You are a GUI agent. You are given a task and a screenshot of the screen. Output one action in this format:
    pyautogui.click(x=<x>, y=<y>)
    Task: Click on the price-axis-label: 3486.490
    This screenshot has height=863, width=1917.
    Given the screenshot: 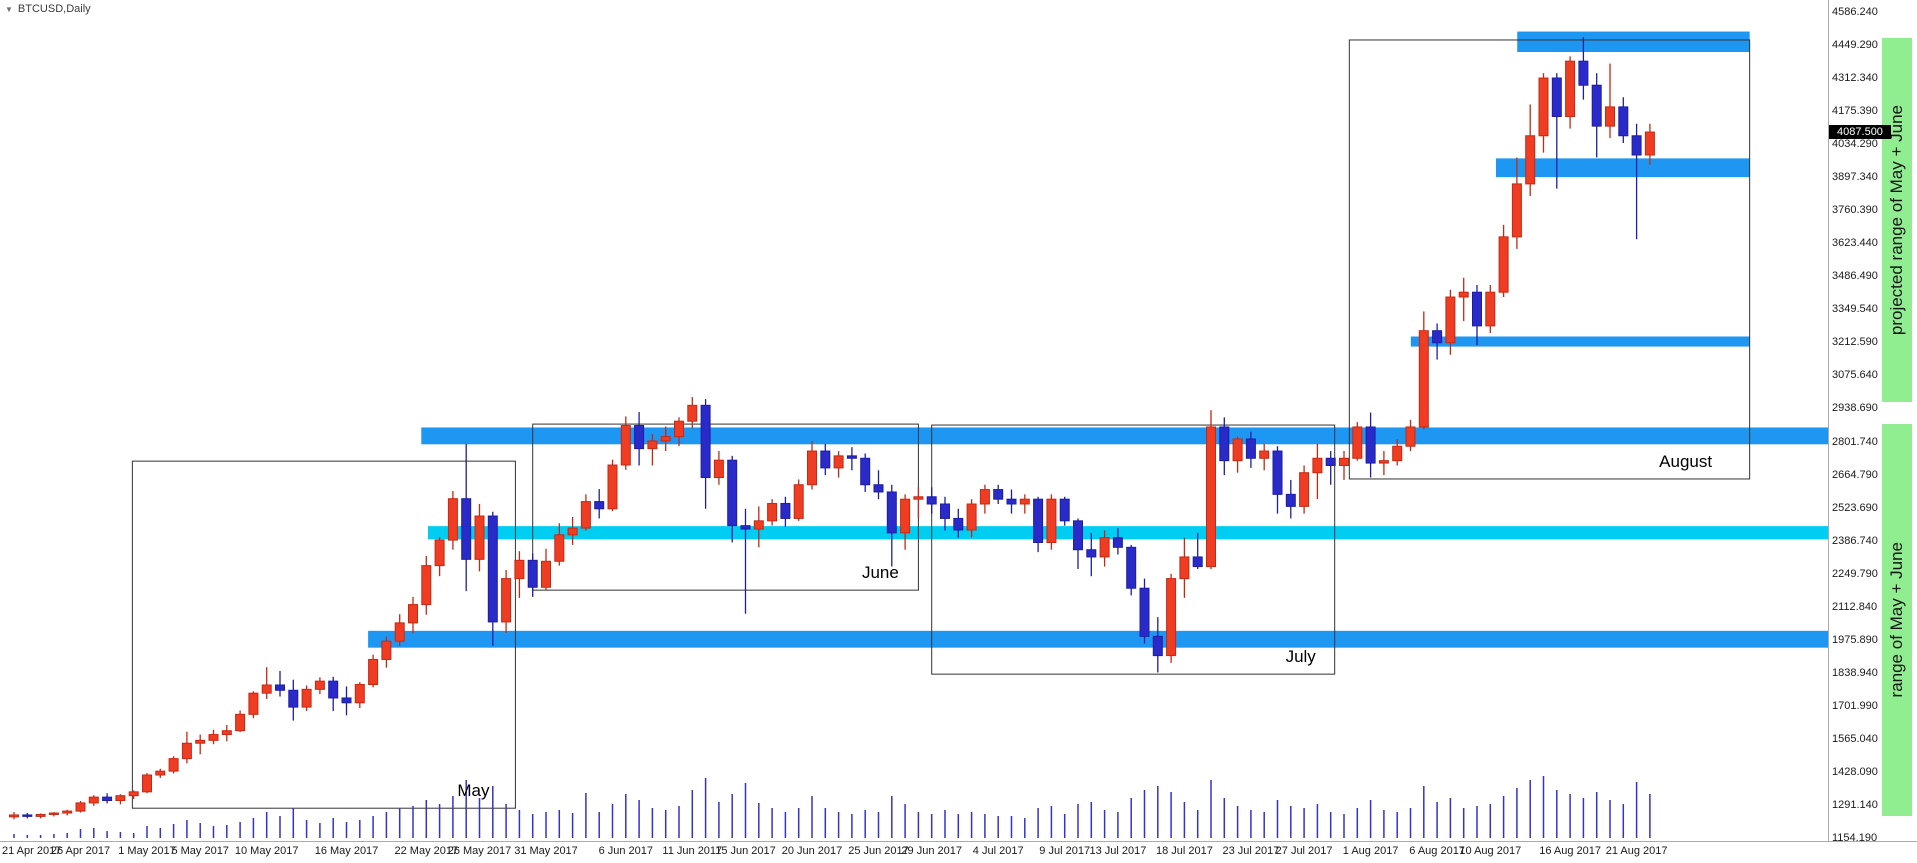 What is the action you would take?
    pyautogui.click(x=1855, y=276)
    